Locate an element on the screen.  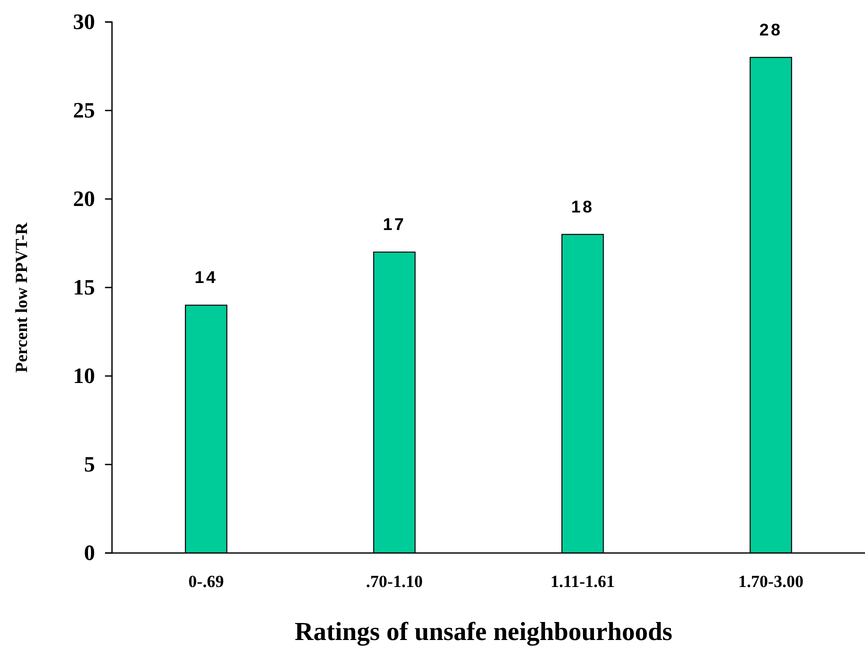
x-tick-label: 1.70-3.00 is located at coordinates (771, 582).